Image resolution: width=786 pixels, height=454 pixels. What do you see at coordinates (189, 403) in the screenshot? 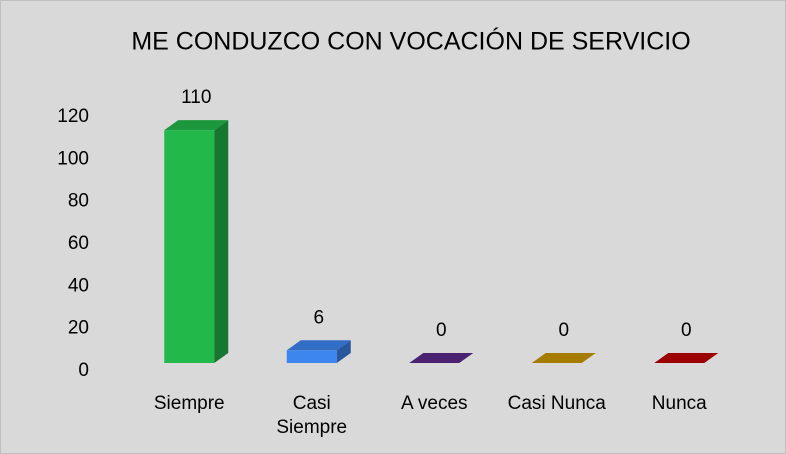
I see `x-tick-label: Siempre` at bounding box center [189, 403].